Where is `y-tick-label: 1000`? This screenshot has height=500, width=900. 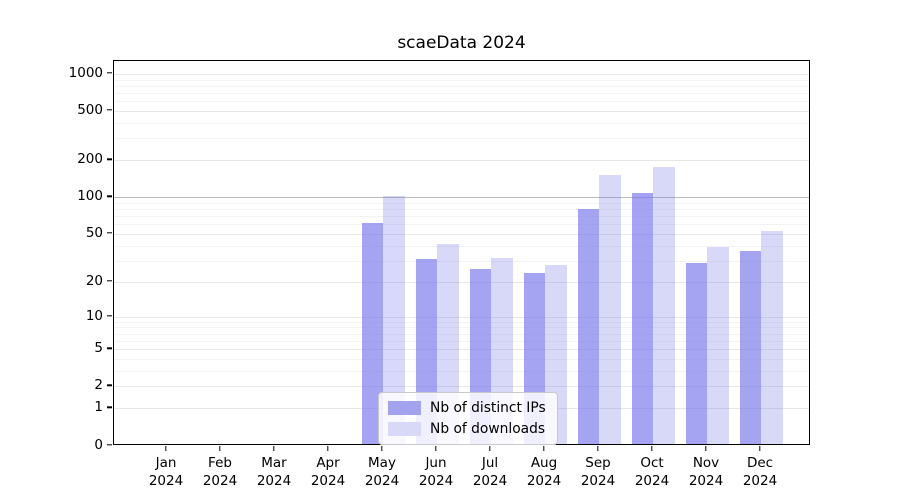 y-tick-label: 1000 is located at coordinates (85, 72).